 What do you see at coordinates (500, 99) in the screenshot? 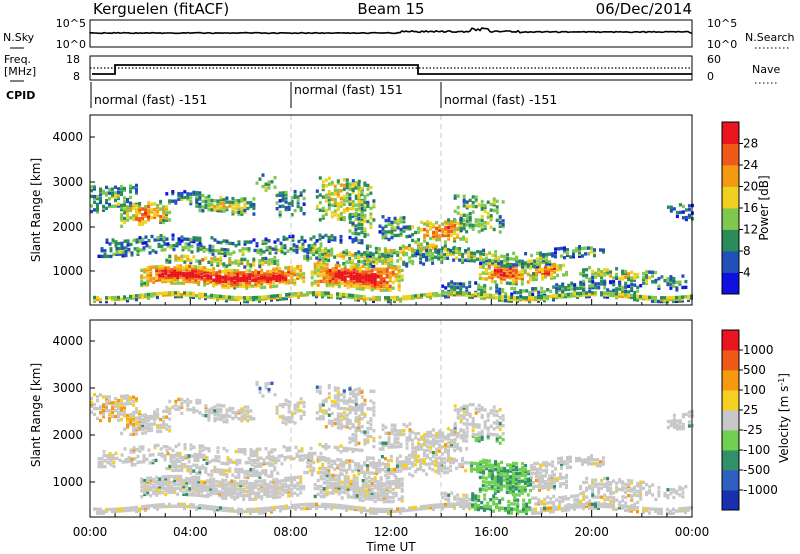
I see `cpid-segment-3: normal (fast) -151` at bounding box center [500, 99].